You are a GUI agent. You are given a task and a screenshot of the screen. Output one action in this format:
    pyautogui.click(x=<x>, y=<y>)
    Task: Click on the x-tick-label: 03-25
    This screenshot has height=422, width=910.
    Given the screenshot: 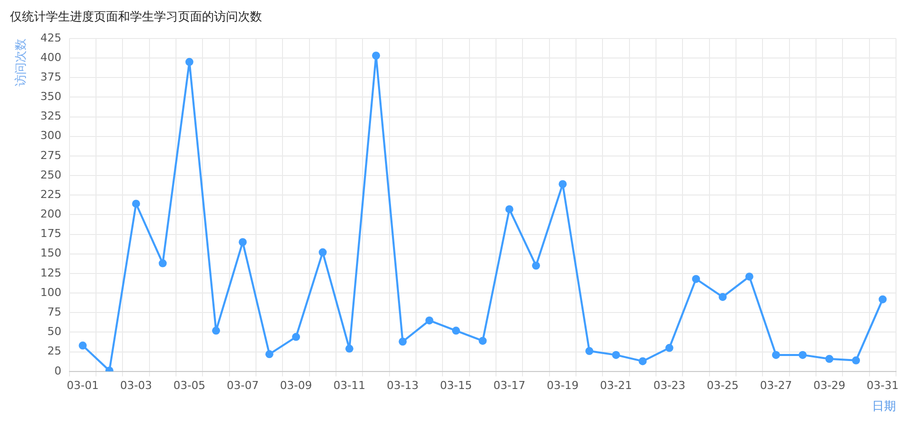 What is the action you would take?
    pyautogui.click(x=722, y=385)
    